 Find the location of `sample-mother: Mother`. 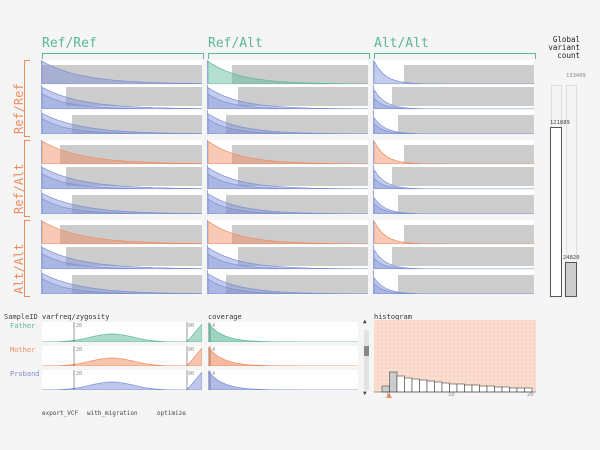

sample-mother: Mother is located at coordinates (23, 350).